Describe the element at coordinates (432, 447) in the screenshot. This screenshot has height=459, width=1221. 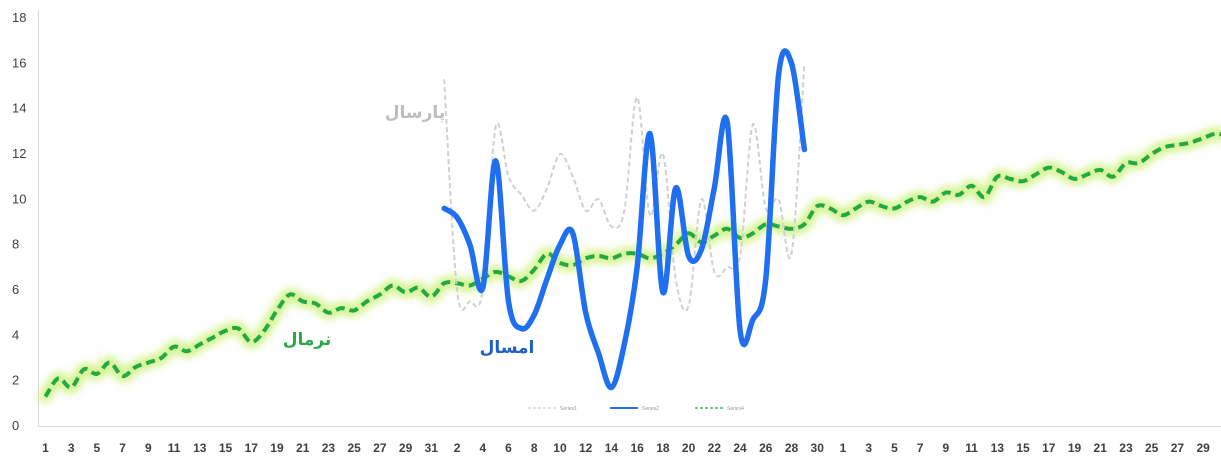
I see `x-tick-label: 31` at that location.